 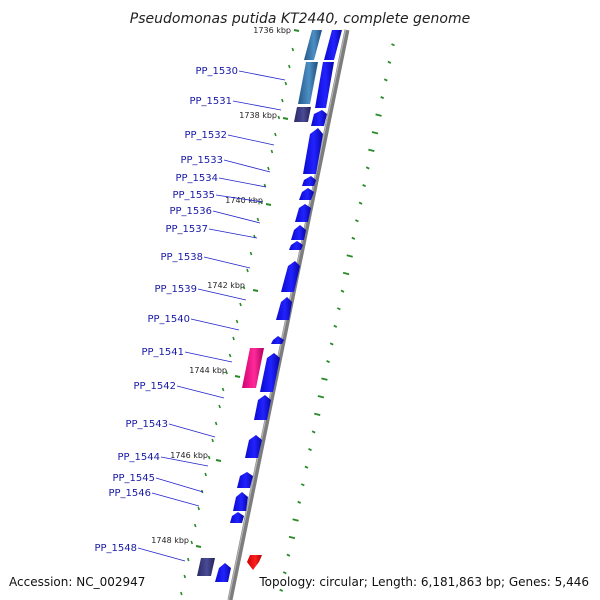 What do you see at coordinates (146, 424) in the screenshot?
I see `gene-label-pp-1543: PP_1543` at bounding box center [146, 424].